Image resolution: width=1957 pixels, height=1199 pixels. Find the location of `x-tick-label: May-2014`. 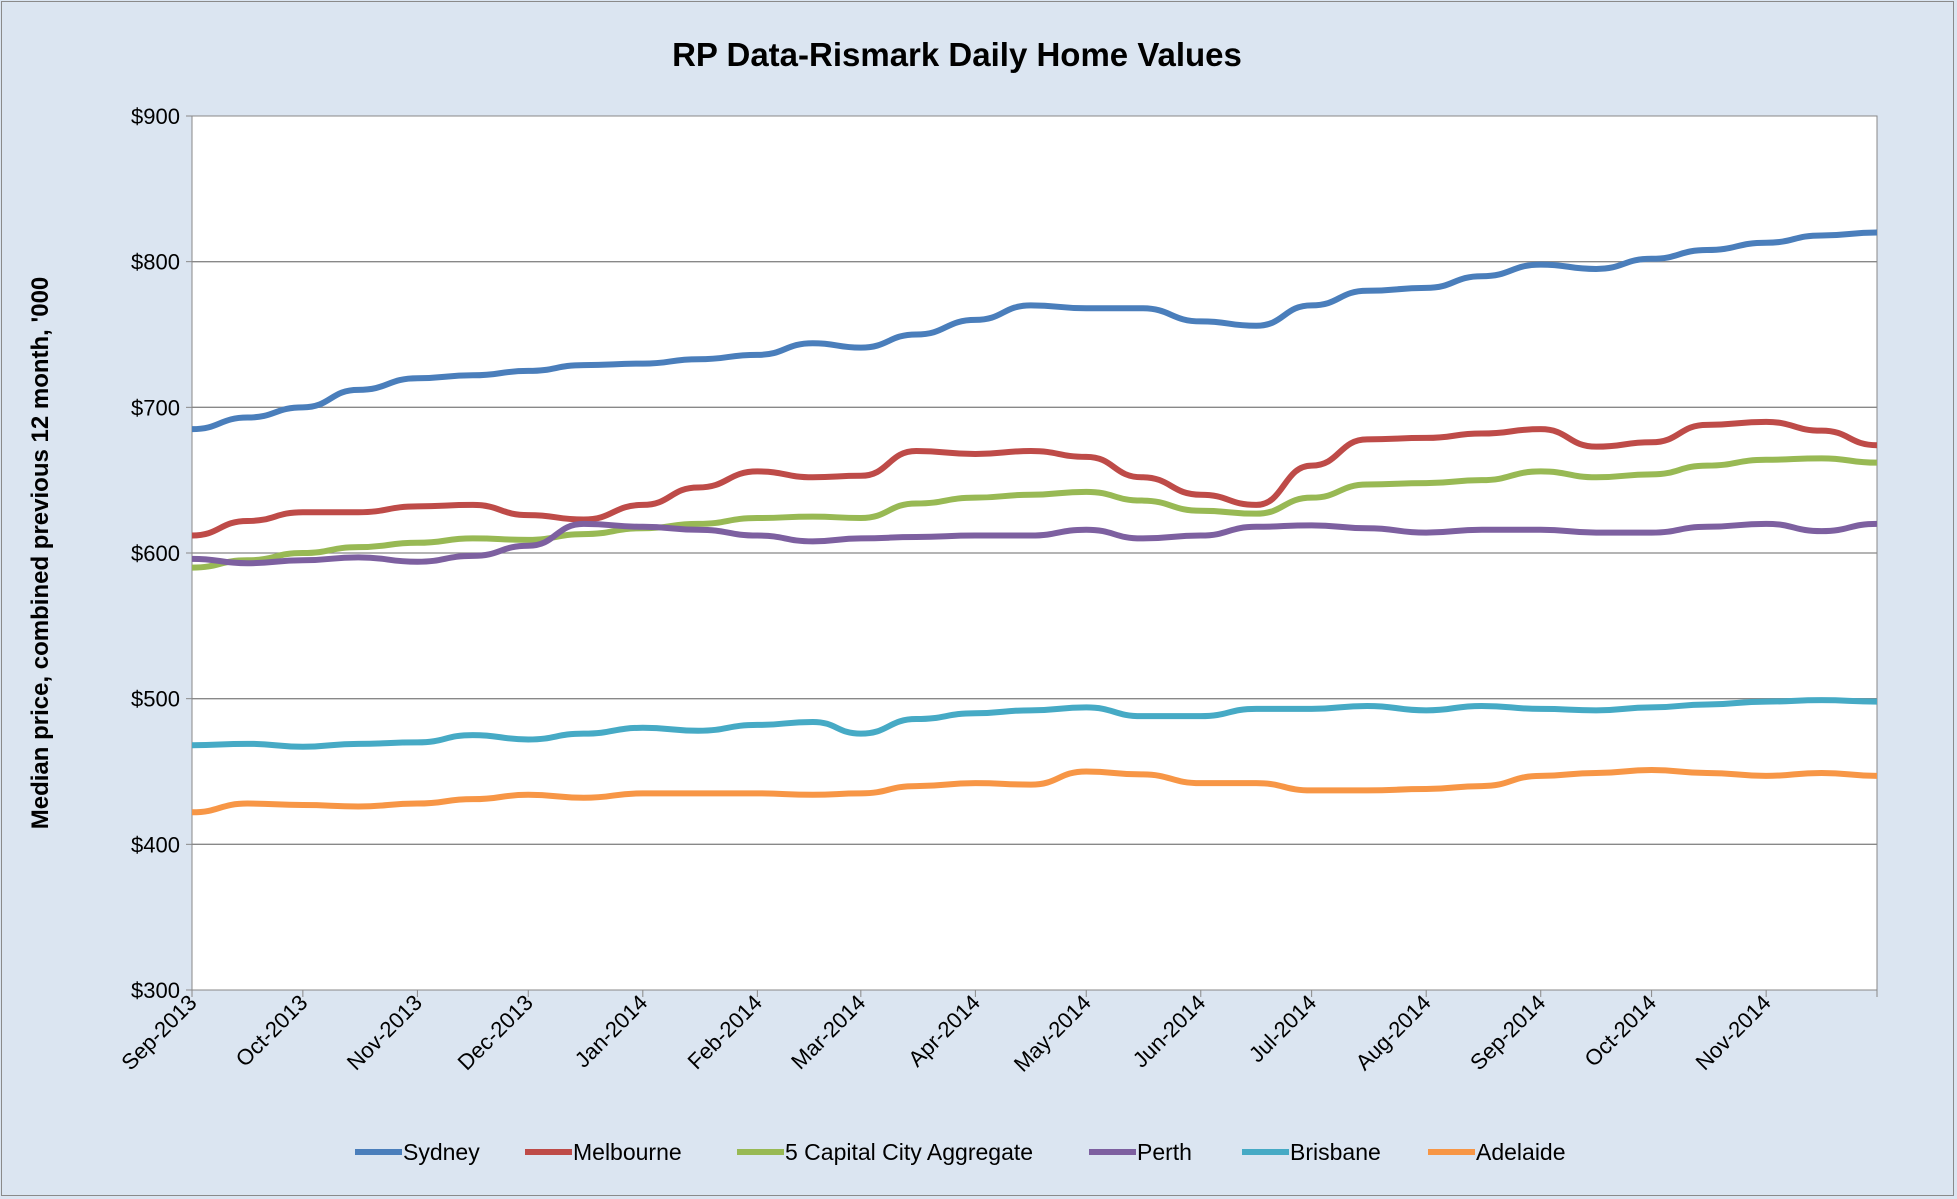

x-tick-label: May-2014 is located at coordinates (1052, 1033).